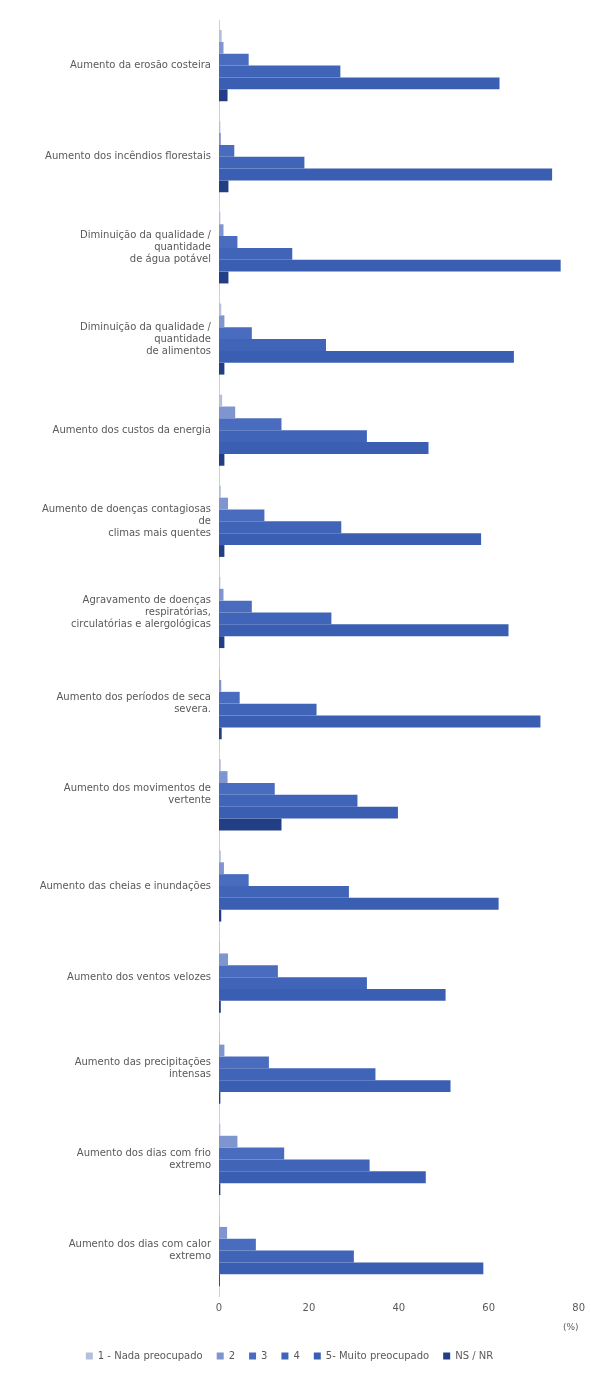 The width and height of the screenshot is (591, 1375). I want to click on y-tick-label: Aumento da erosão costeira, so click(140, 65).